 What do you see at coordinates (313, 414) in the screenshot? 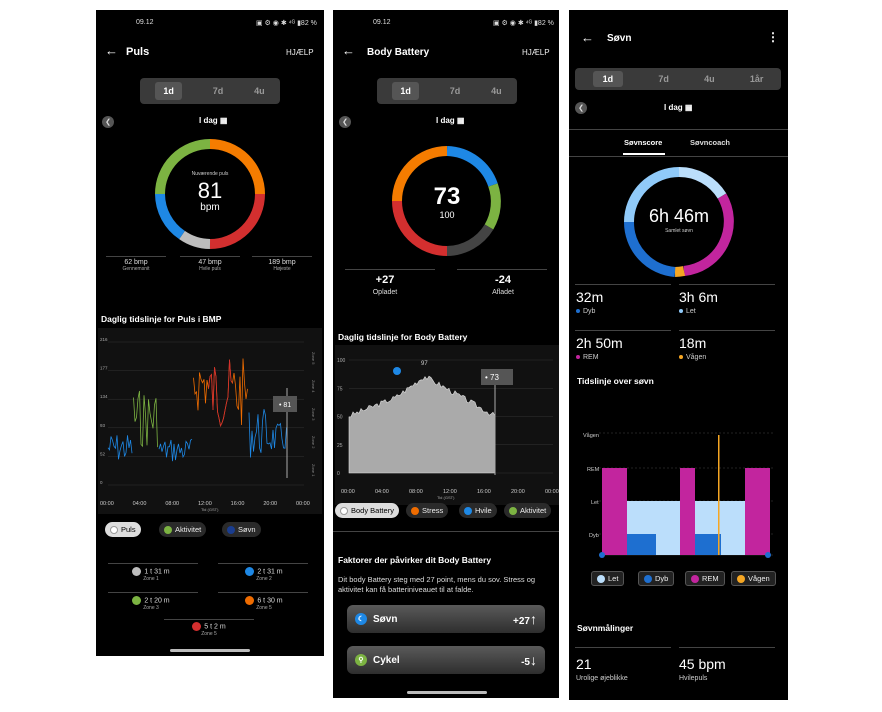
I see `zone-label: Zone 3` at bounding box center [313, 414].